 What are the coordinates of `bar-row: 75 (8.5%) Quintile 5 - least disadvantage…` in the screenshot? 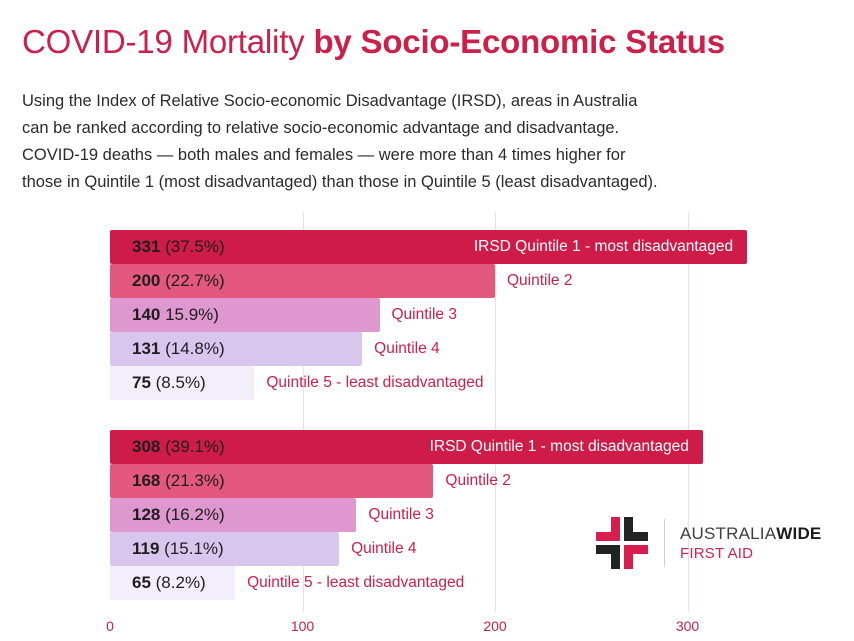 It's located at (482, 383).